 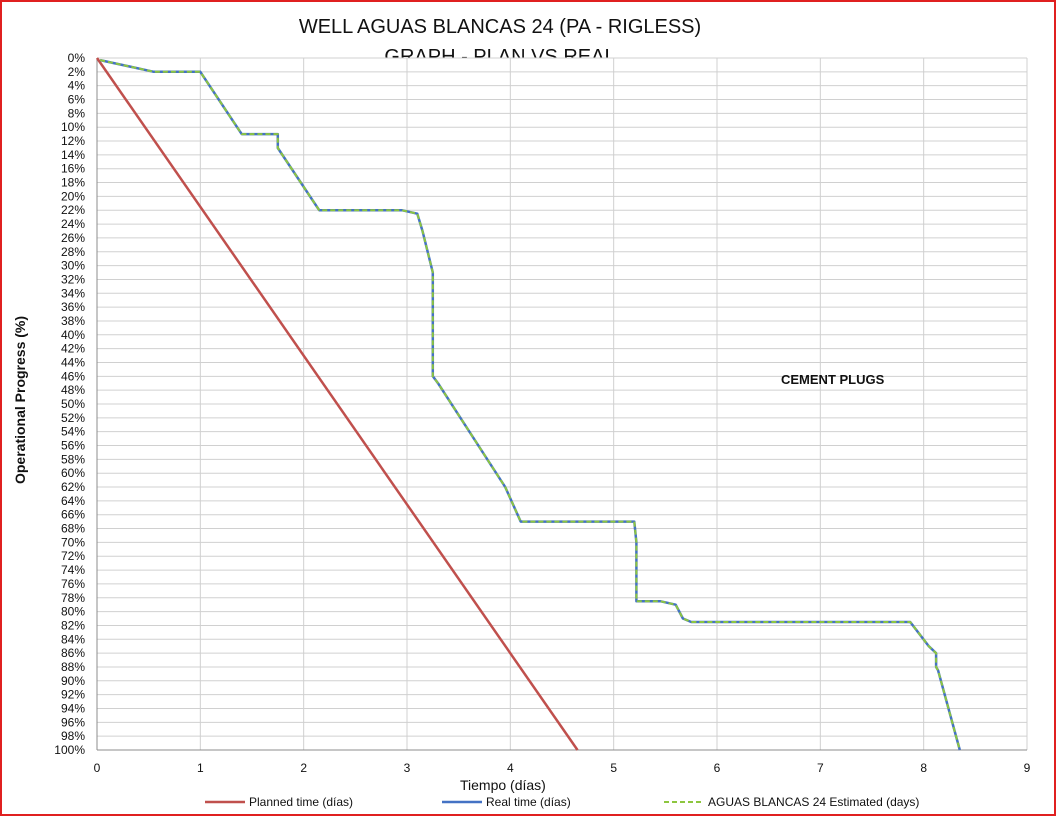 I want to click on y-tick-label: 82%, so click(x=73, y=625).